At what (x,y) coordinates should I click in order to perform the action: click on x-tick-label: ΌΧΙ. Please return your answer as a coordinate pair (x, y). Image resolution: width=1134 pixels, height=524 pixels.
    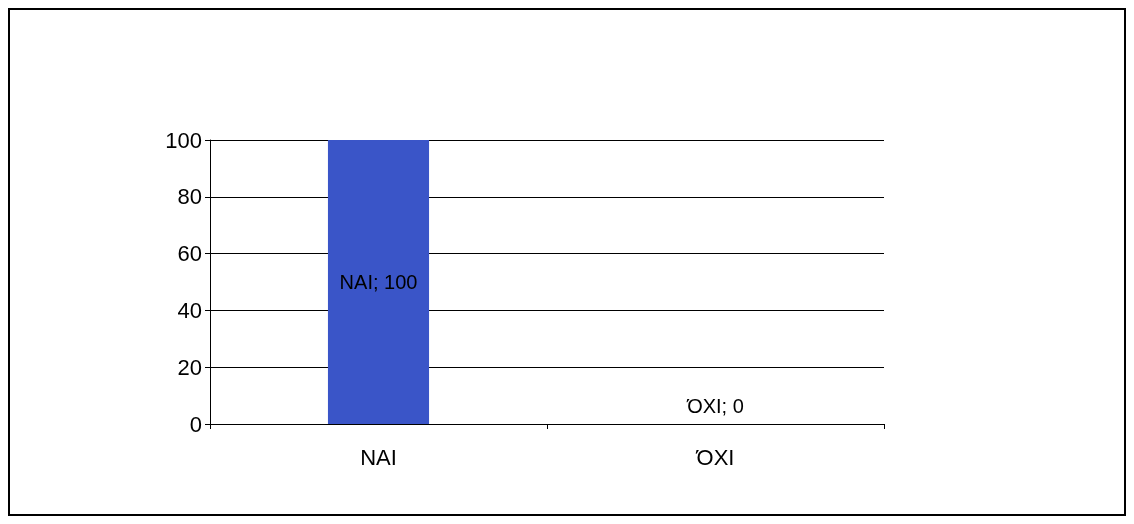
    Looking at the image, I should click on (715, 457).